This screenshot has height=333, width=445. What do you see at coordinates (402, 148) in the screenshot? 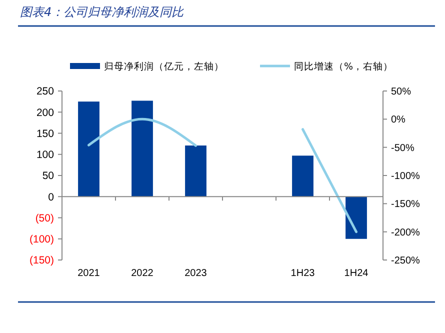
I see `y2-tick-label: -50%` at bounding box center [402, 148].